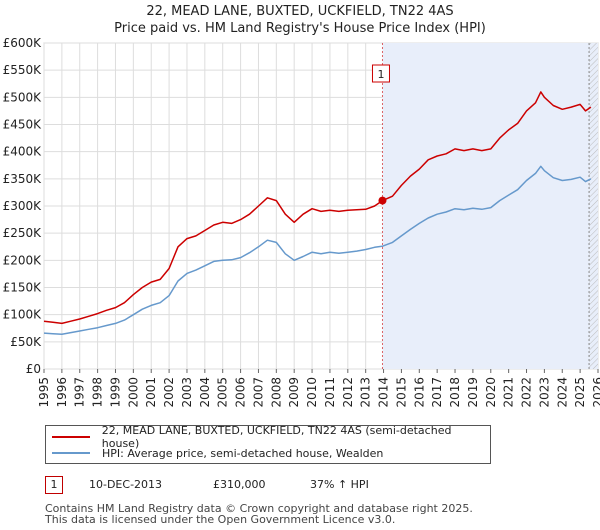 The width and height of the screenshot is (600, 530). What do you see at coordinates (23, 288) in the screenshot?
I see `y-tick-label: £150K` at bounding box center [23, 288].